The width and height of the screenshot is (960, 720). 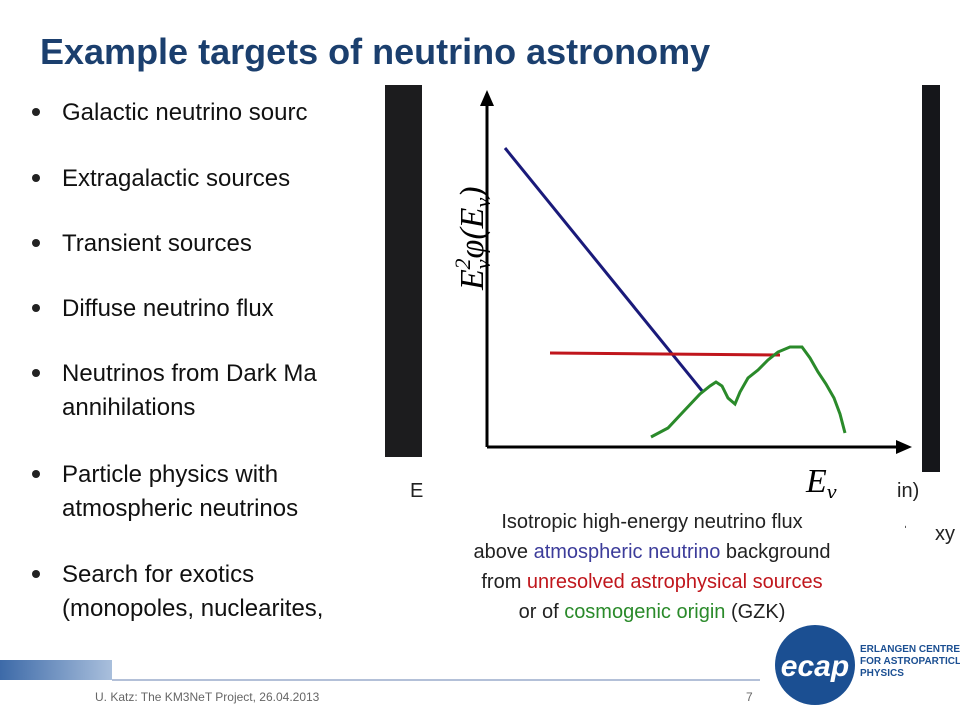 I want to click on caption-segment: atmospheric neutrino, so click(x=627, y=552).